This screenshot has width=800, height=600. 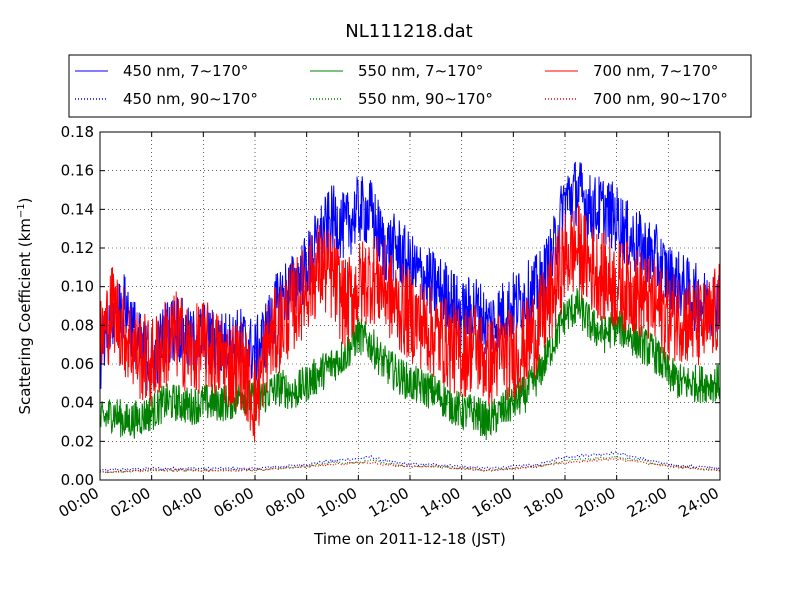 What do you see at coordinates (409, 539) in the screenshot?
I see `x-axis-label: Time on 2011-12-18 (JST)` at bounding box center [409, 539].